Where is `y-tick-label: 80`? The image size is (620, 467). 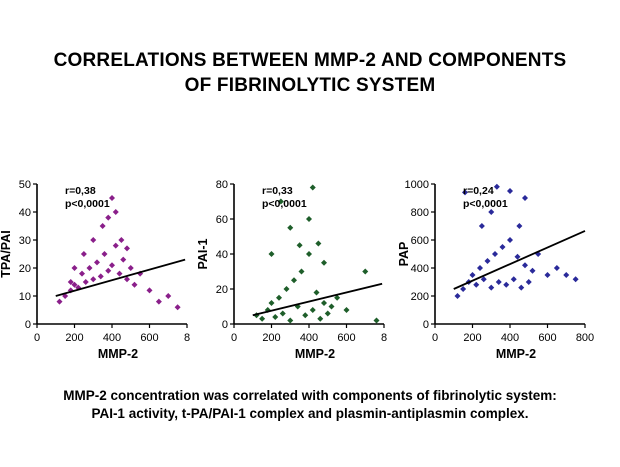
y-tick-label: 80 is located at coordinates (222, 185).